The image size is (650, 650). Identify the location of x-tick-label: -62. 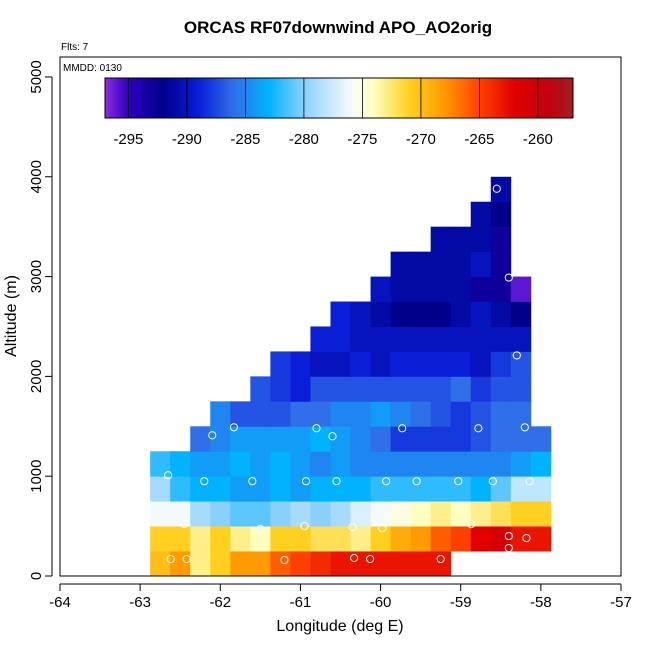
(220, 602).